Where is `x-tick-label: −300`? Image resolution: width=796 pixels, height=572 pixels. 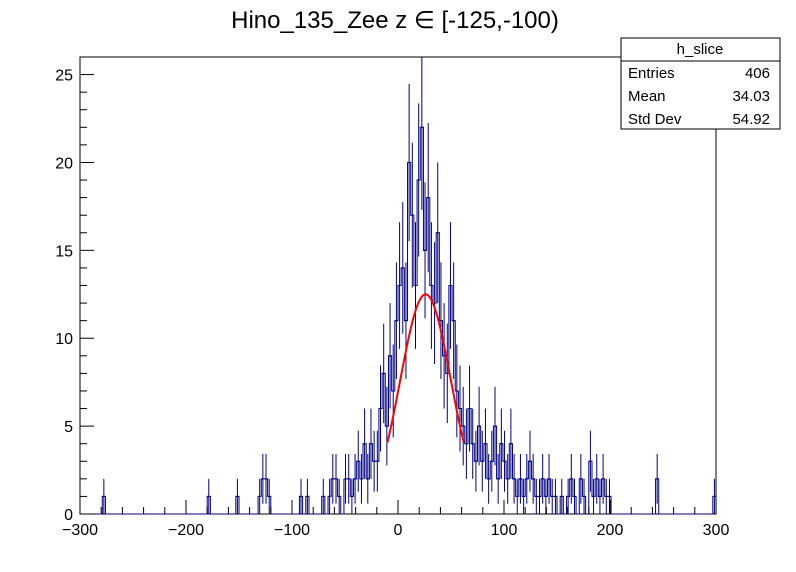
x-tick-label: −300 is located at coordinates (80, 530).